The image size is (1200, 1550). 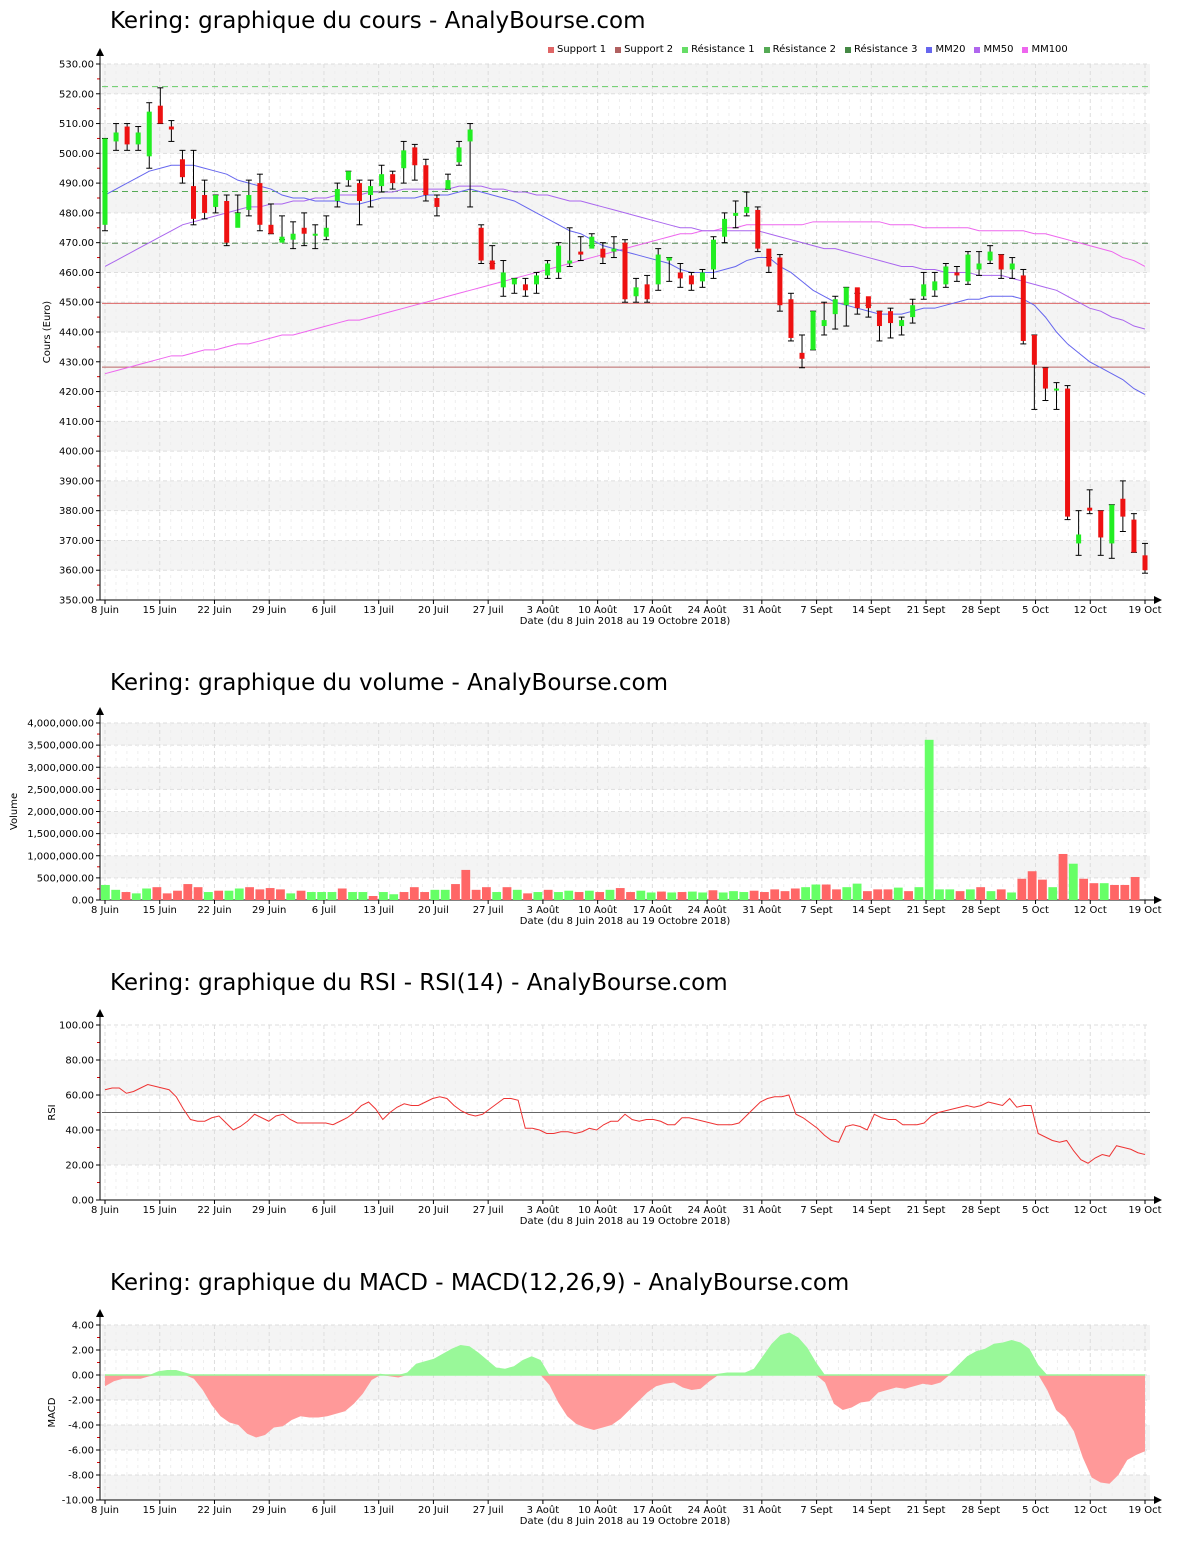 What do you see at coordinates (105, 910) in the screenshot?
I see `x-tick-label: 8 Juin` at bounding box center [105, 910].